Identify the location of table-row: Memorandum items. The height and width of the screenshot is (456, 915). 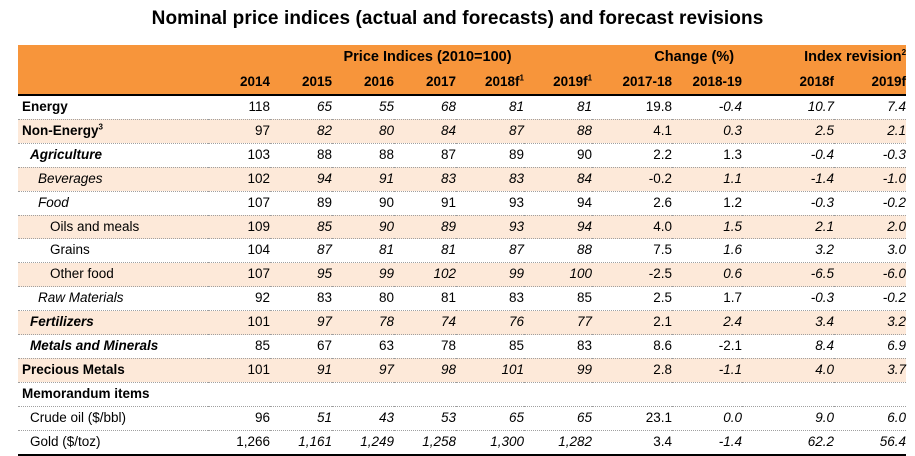
(462, 394).